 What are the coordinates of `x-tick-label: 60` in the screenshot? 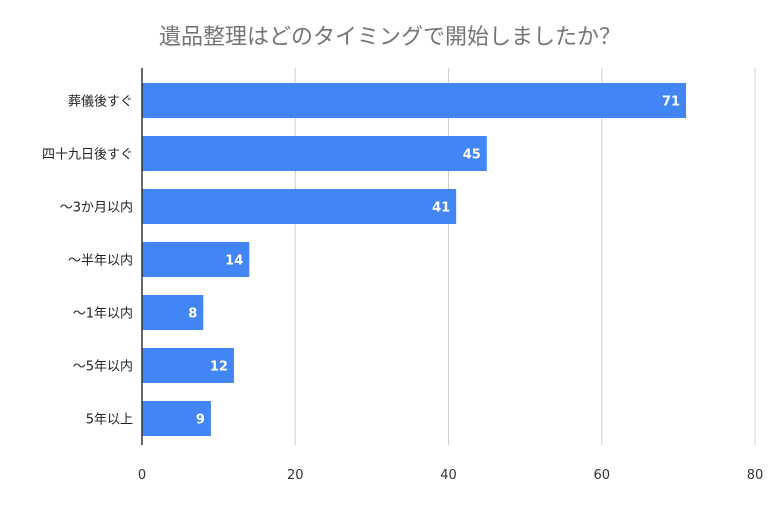 It's located at (601, 475).